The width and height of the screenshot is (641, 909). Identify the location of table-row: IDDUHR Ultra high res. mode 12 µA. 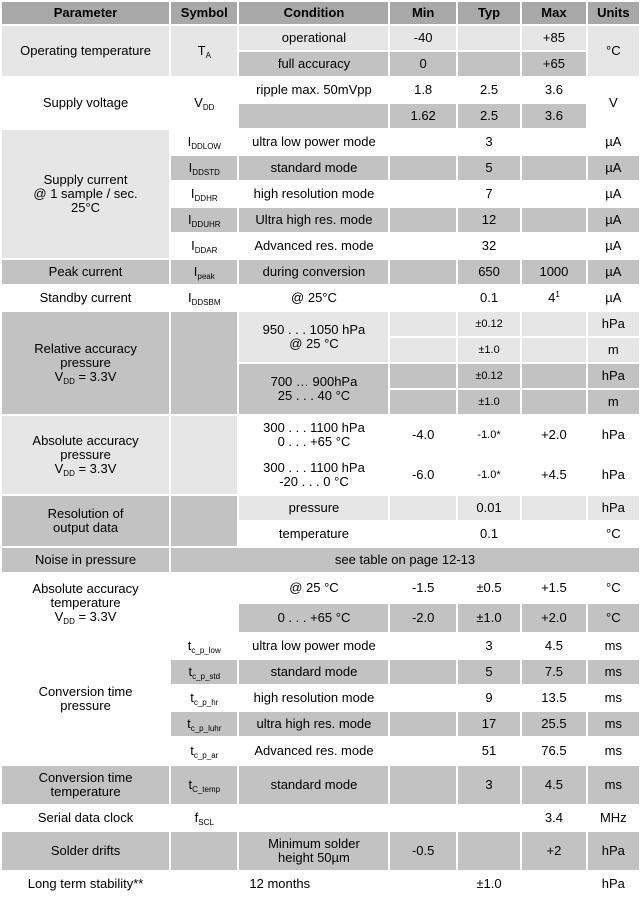
(320, 220).